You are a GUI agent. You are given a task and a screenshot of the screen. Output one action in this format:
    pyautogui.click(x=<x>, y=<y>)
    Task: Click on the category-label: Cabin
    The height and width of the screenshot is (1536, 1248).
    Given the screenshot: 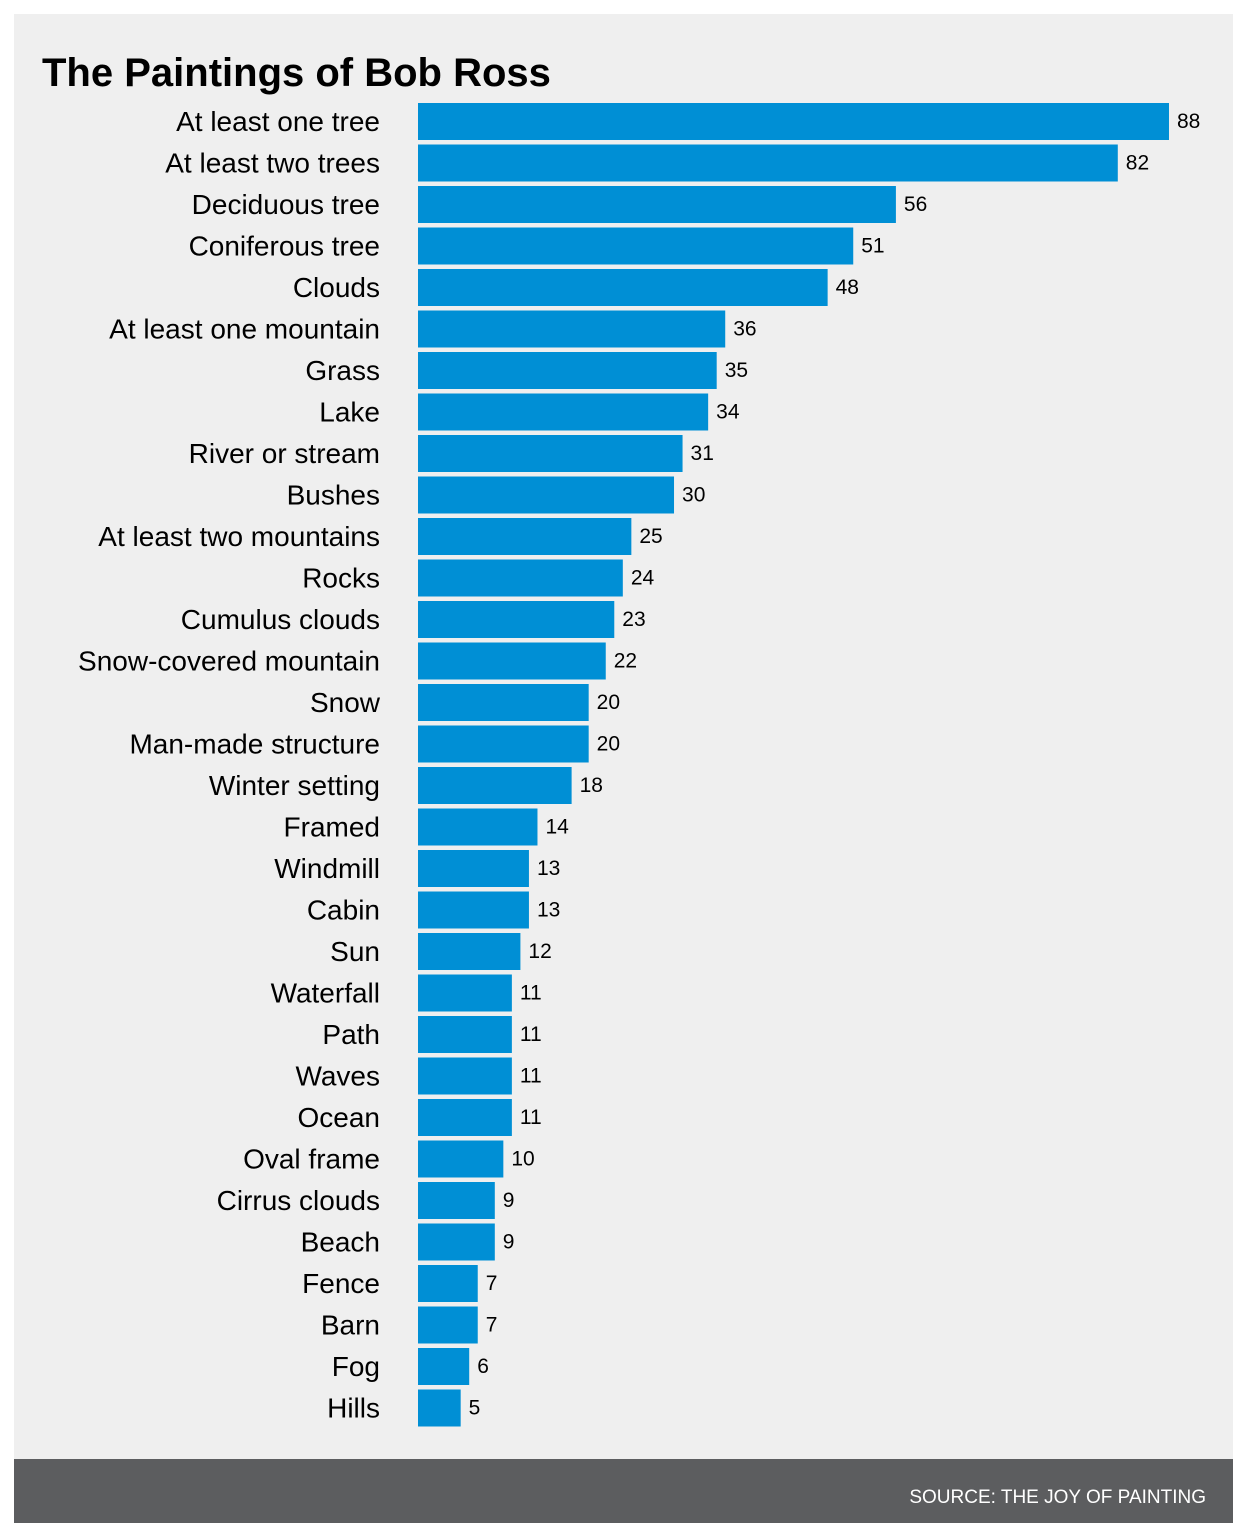 What is the action you would take?
    pyautogui.click(x=343, y=910)
    